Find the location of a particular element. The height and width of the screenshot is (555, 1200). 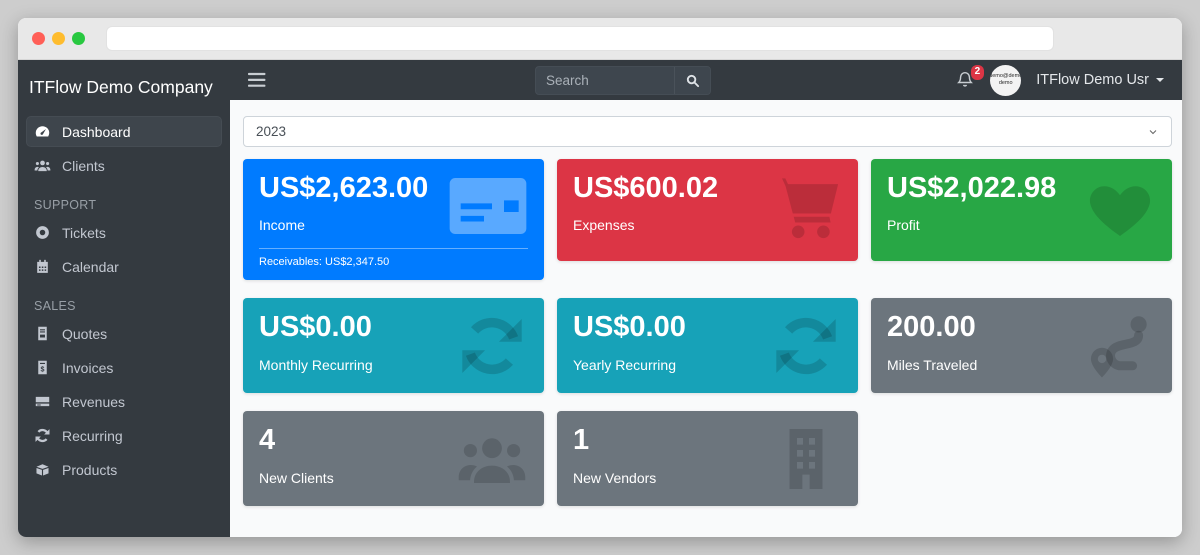

box-icon is located at coordinates (42, 470).